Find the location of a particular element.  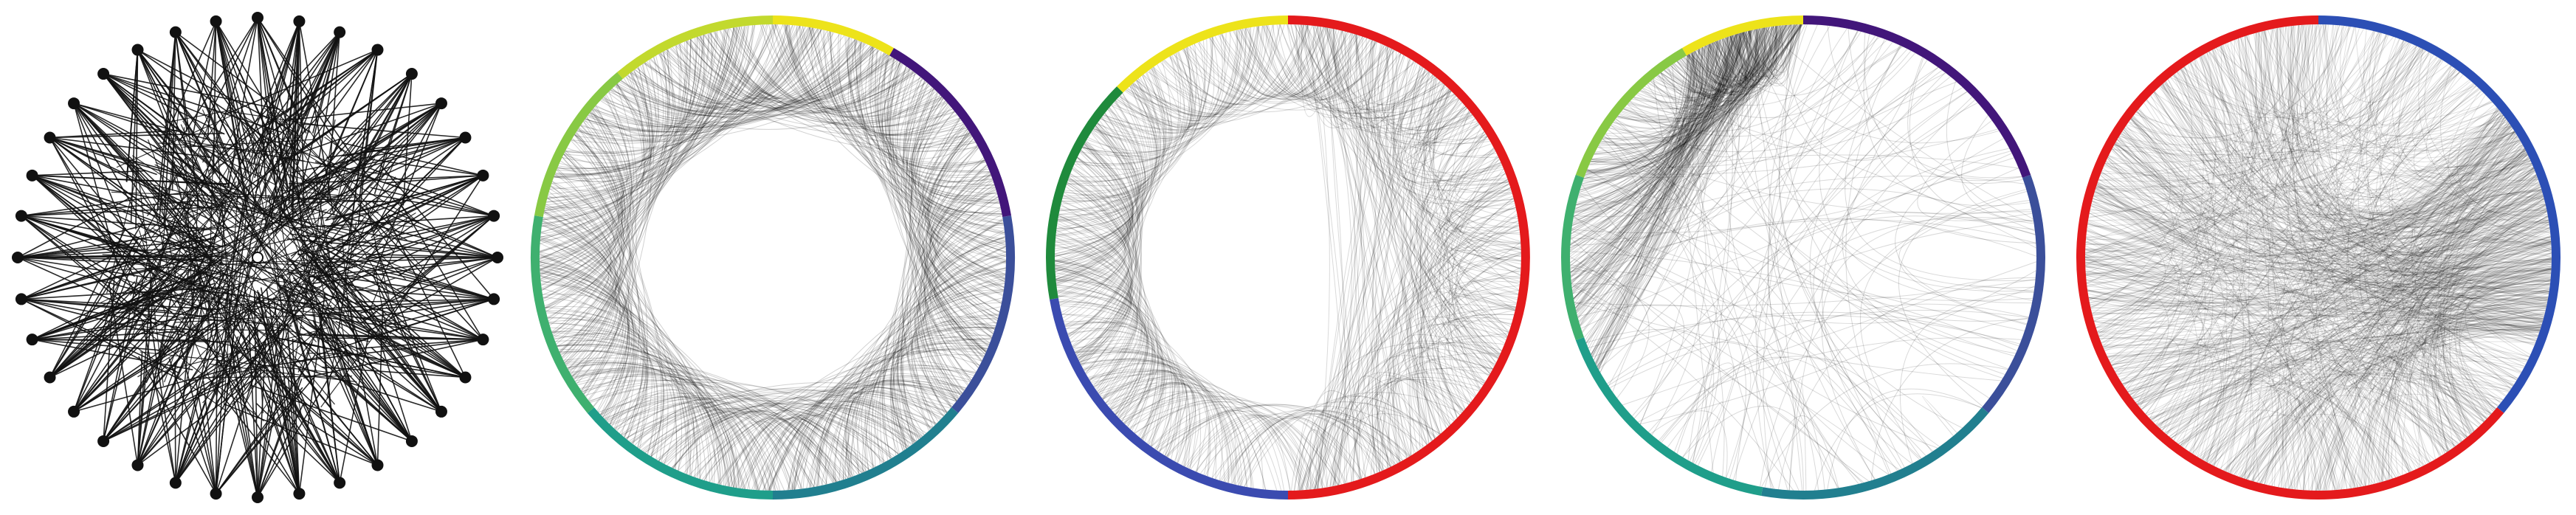

ring-segment is located at coordinates (1669, 417).